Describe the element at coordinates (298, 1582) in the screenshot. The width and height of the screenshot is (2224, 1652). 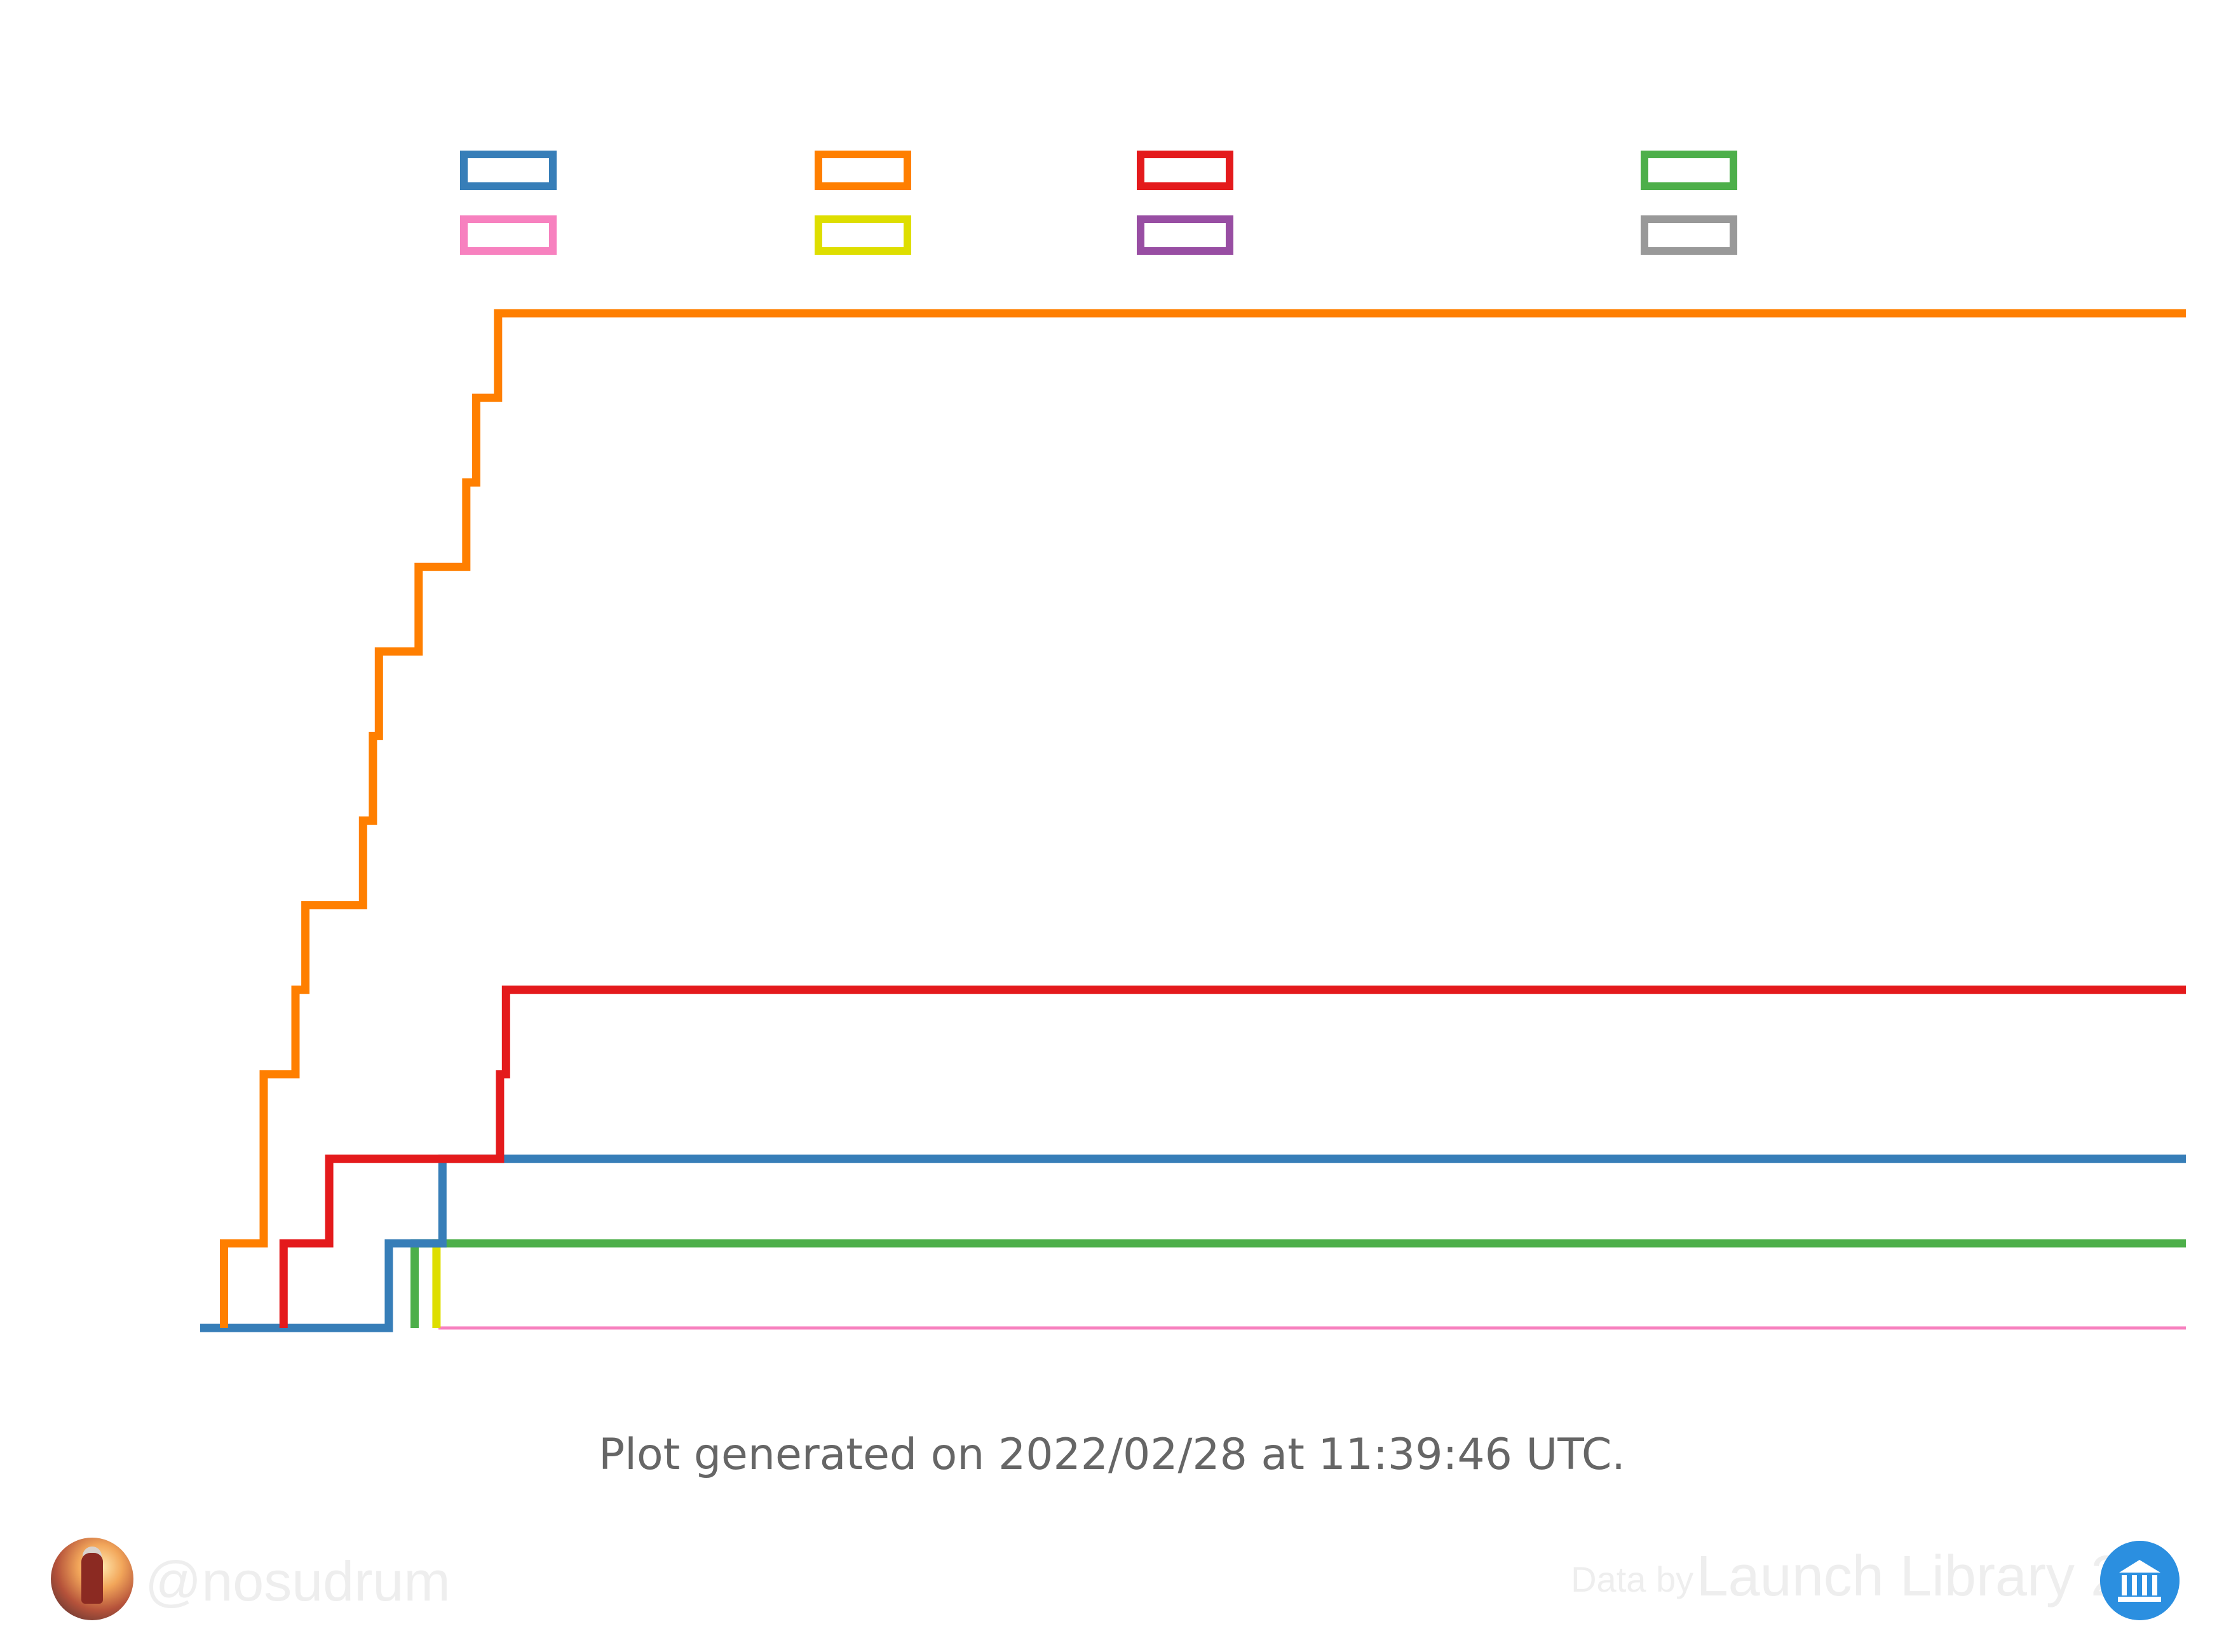
I see `author-handle: @nosudrum` at that location.